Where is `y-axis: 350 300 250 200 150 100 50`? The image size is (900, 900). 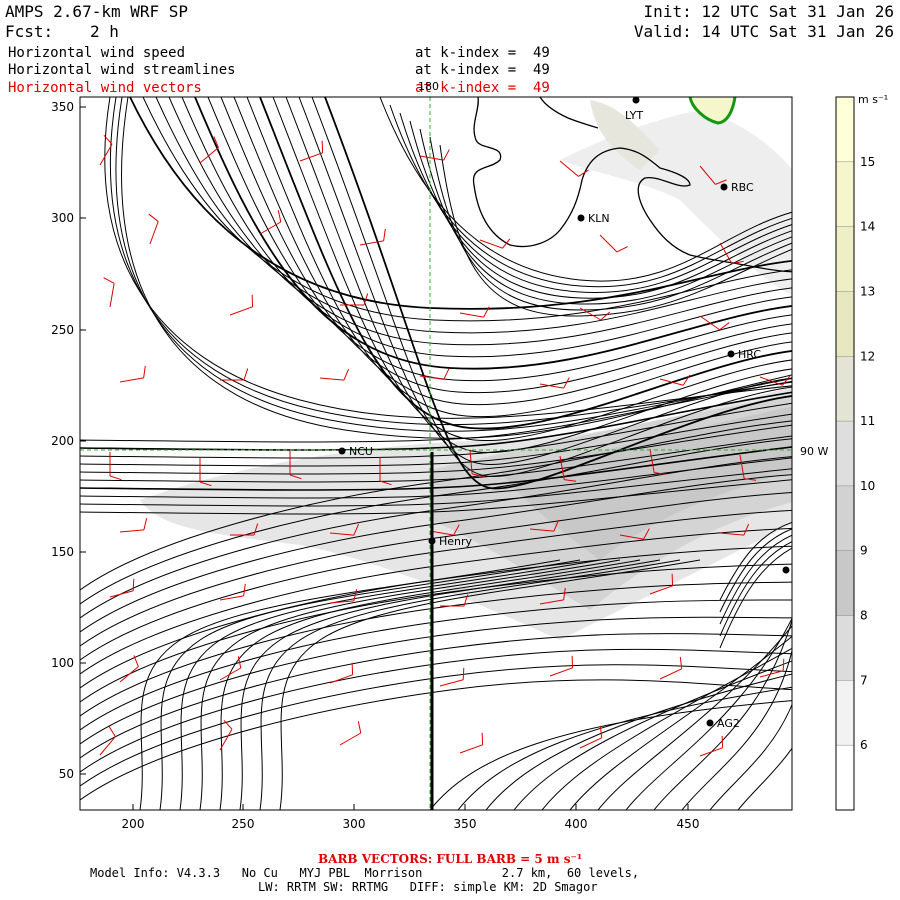 y-axis: 350 300 250 200 150 100 50 is located at coordinates (68, 440).